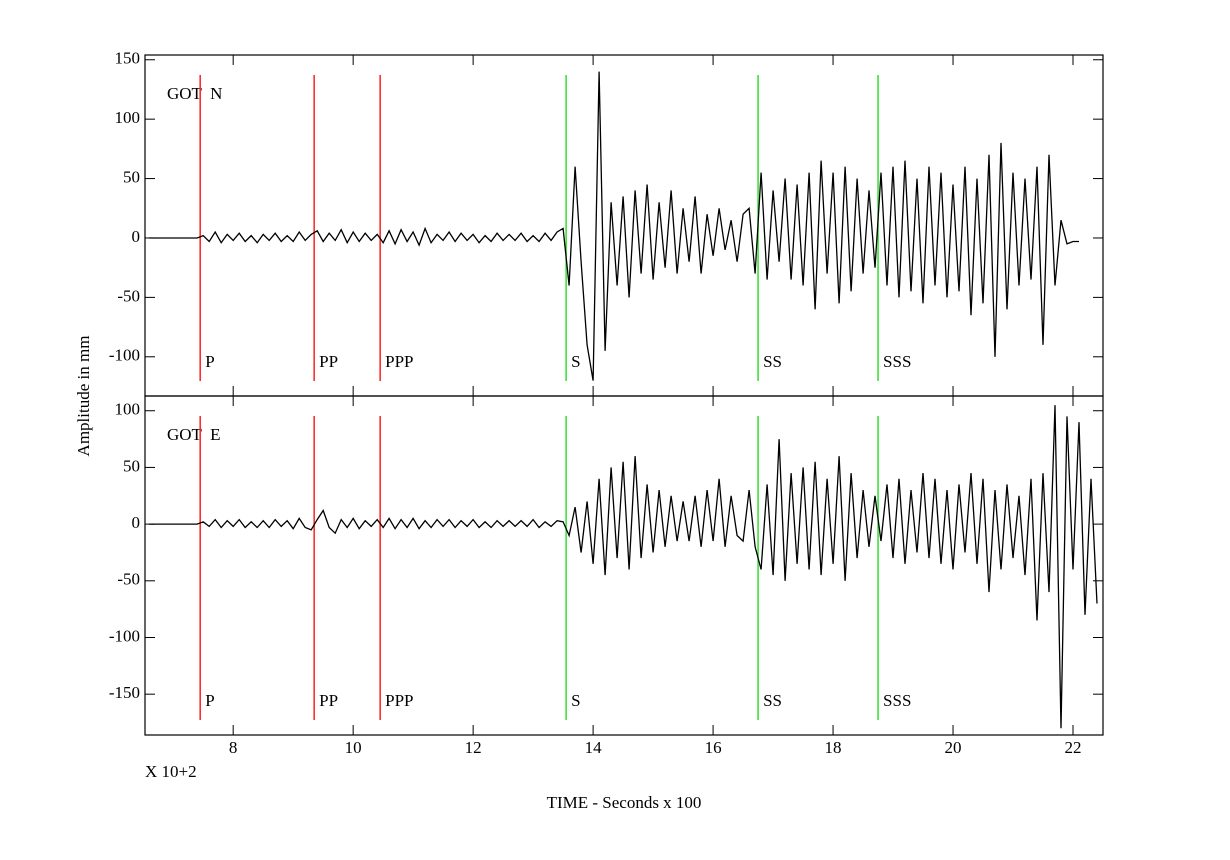  I want to click on x-tick-label: 22, so click(1073, 747).